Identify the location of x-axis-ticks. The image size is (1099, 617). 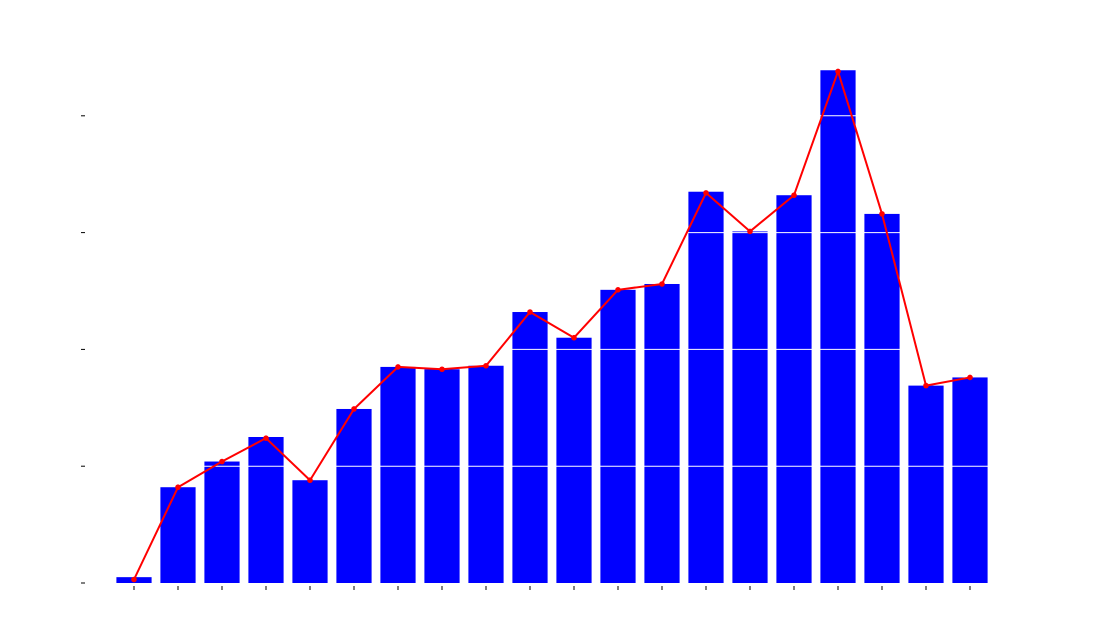
(552, 588).